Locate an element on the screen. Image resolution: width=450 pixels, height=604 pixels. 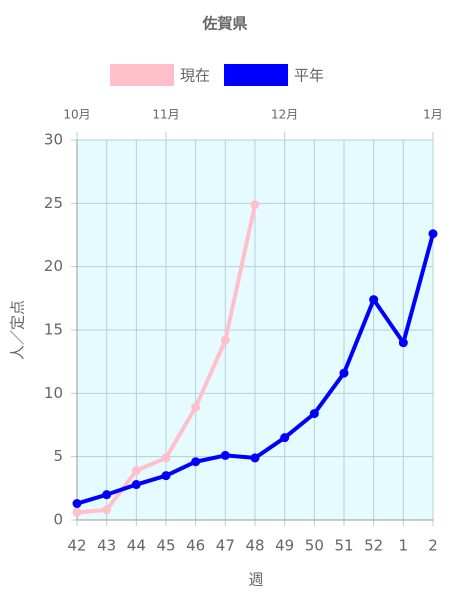
y-axis-title: 人／定点 is located at coordinates (18, 330).